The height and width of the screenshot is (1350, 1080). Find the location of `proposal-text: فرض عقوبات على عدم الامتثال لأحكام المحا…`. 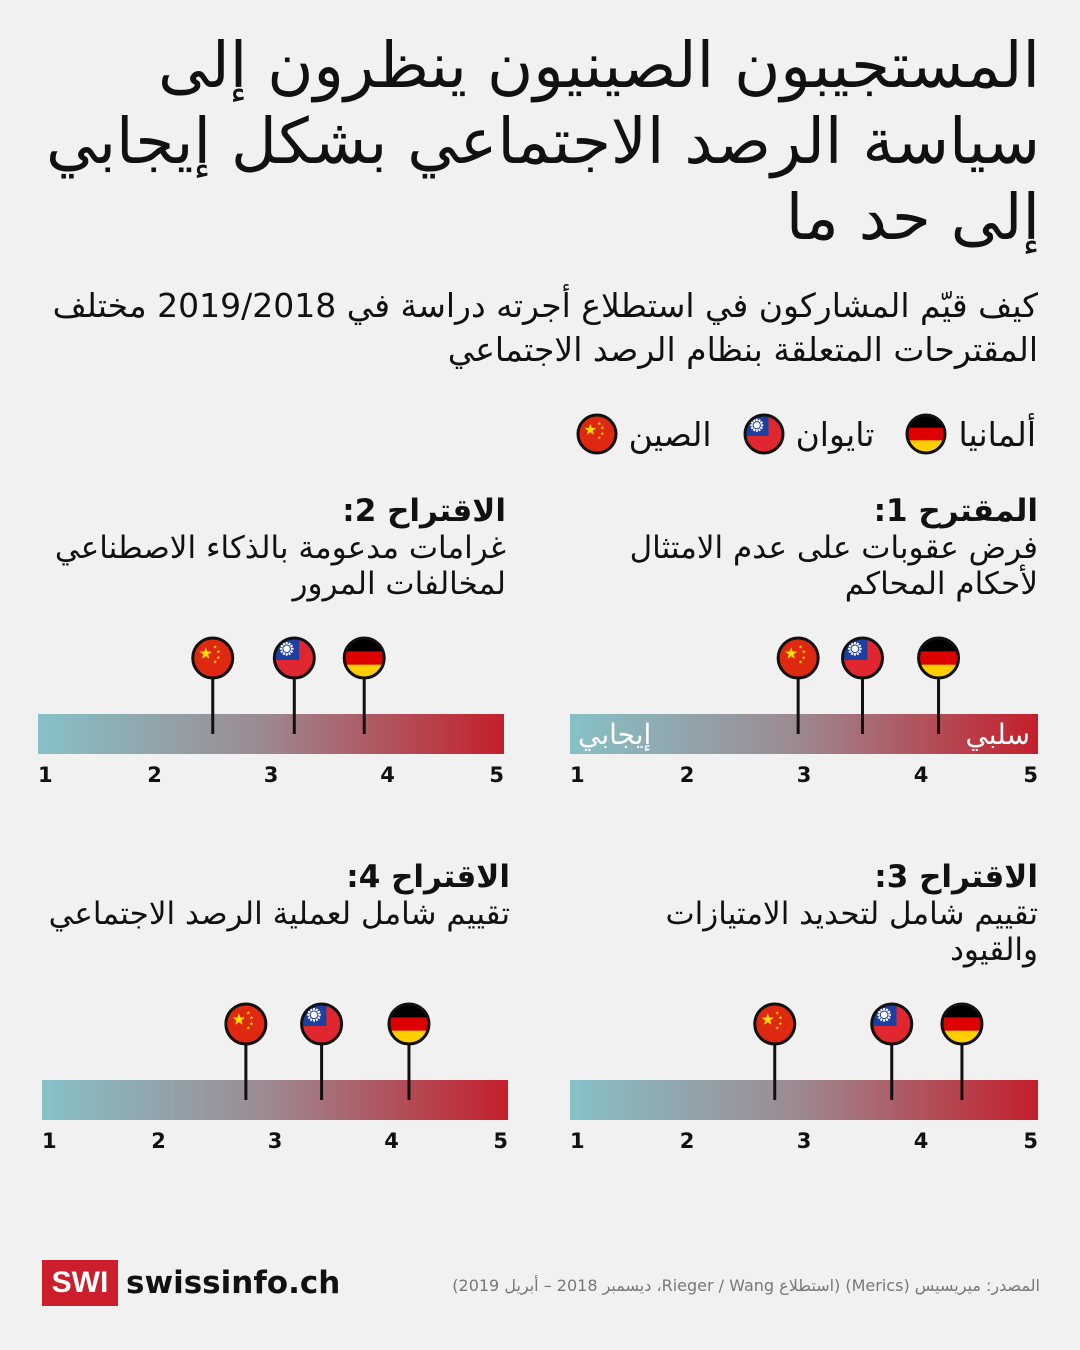

proposal-text: فرض عقوبات على عدم الامتثال لأحكام المحا… is located at coordinates (833, 566).